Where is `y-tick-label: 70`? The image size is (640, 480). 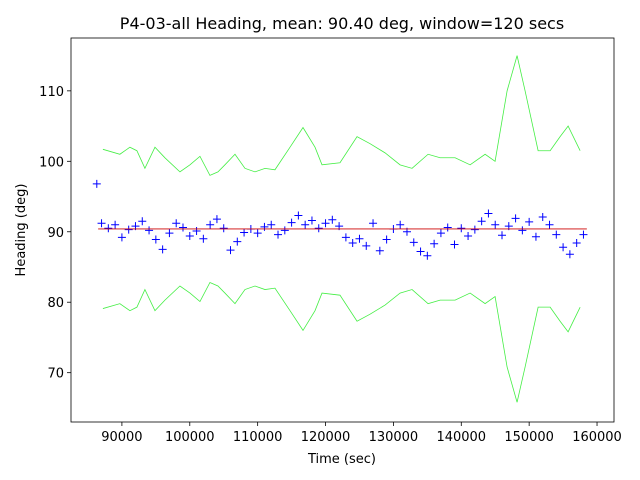 y-tick-label: 70 is located at coordinates (55, 374).